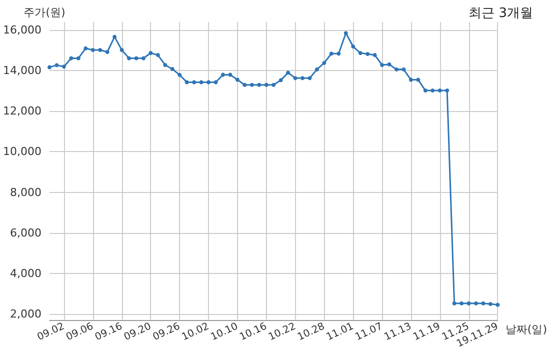  Describe the element at coordinates (22, 111) in the screenshot. I see `y-tick-label: 12,000` at that location.